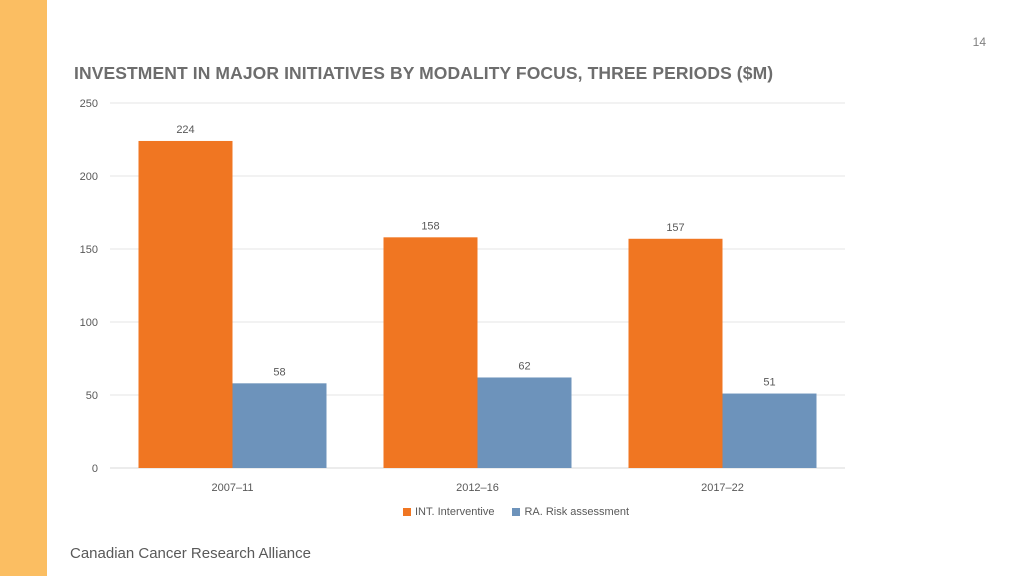 The width and height of the screenshot is (1024, 576). Describe the element at coordinates (979, 42) in the screenshot. I see `page-number: 14` at that location.